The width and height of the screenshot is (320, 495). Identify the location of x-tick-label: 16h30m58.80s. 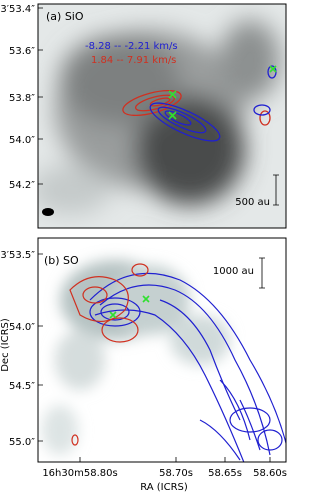
(79, 473).